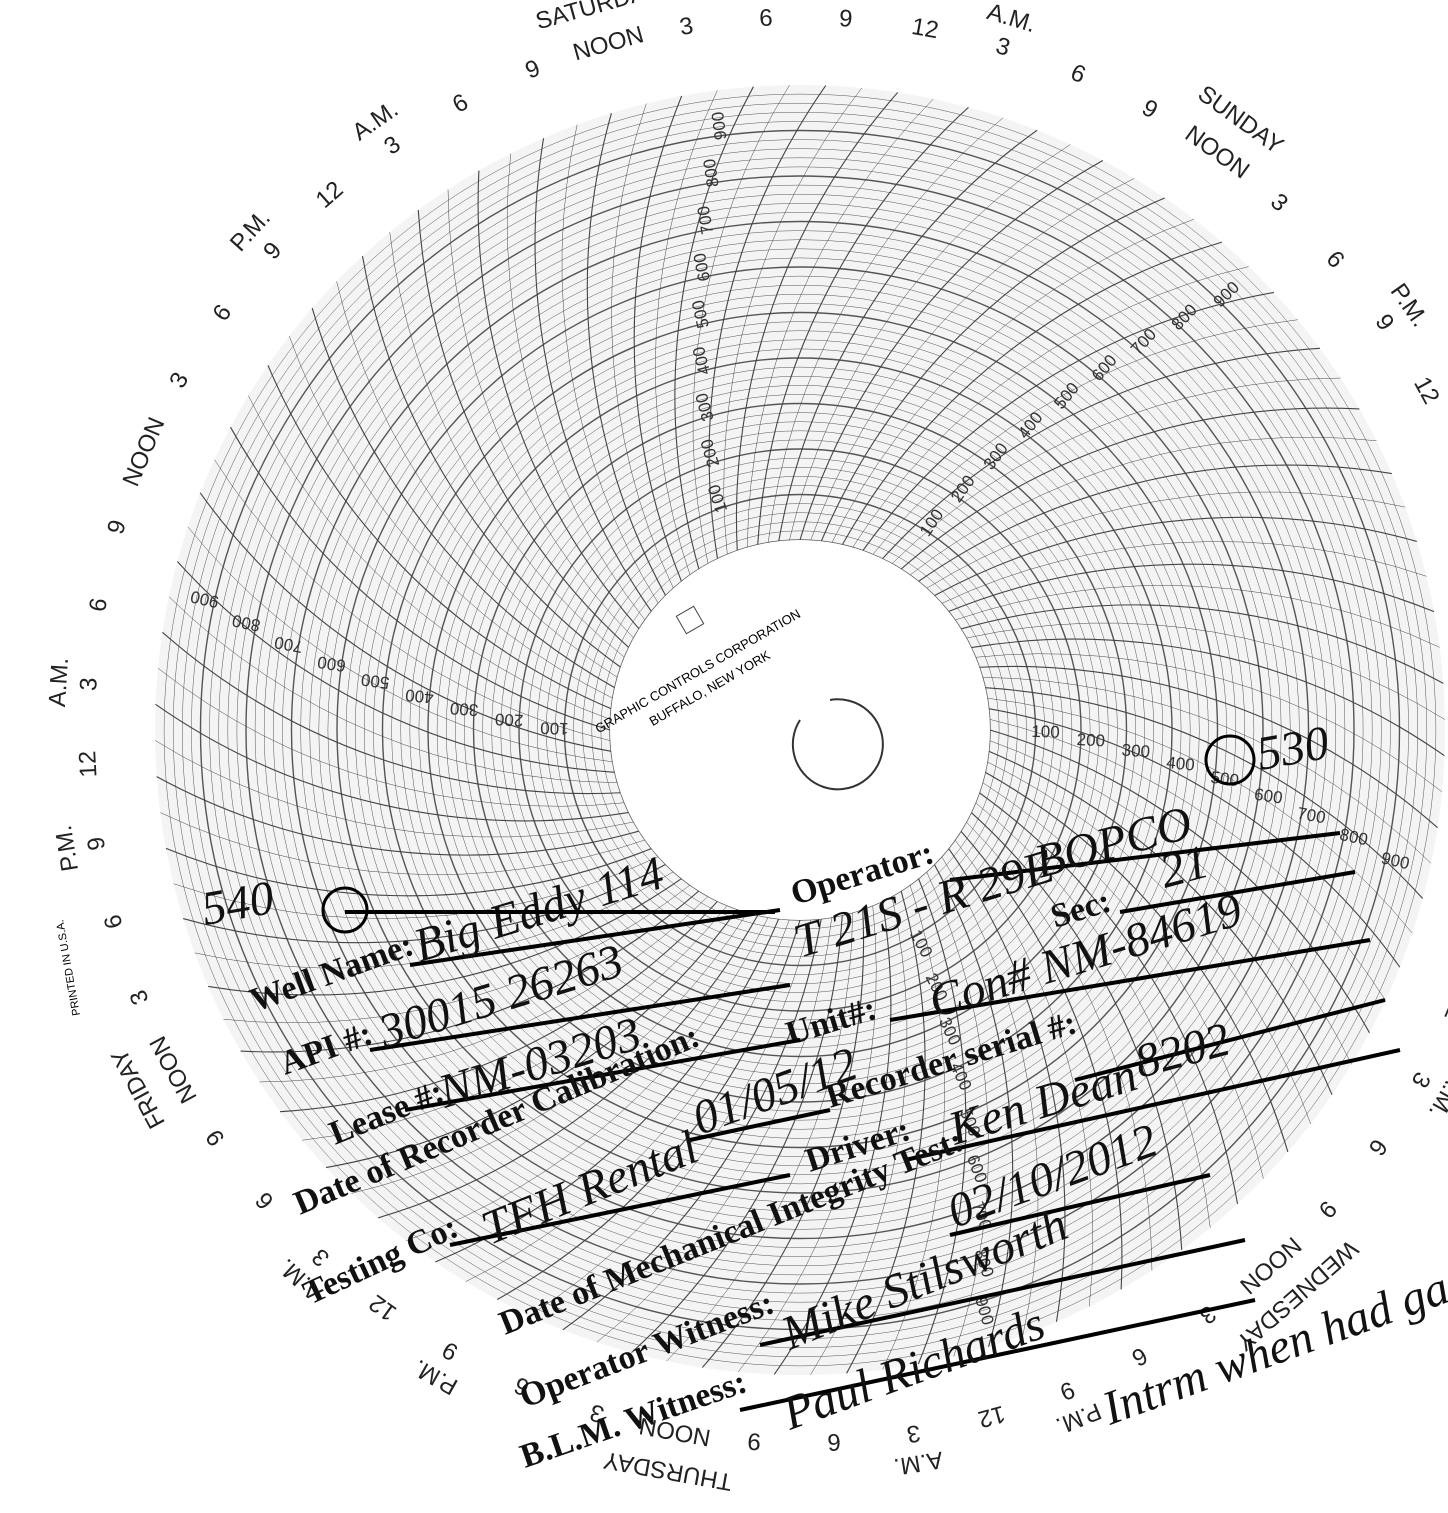  I want to click on hour-label: NOON, so click(608, 43).